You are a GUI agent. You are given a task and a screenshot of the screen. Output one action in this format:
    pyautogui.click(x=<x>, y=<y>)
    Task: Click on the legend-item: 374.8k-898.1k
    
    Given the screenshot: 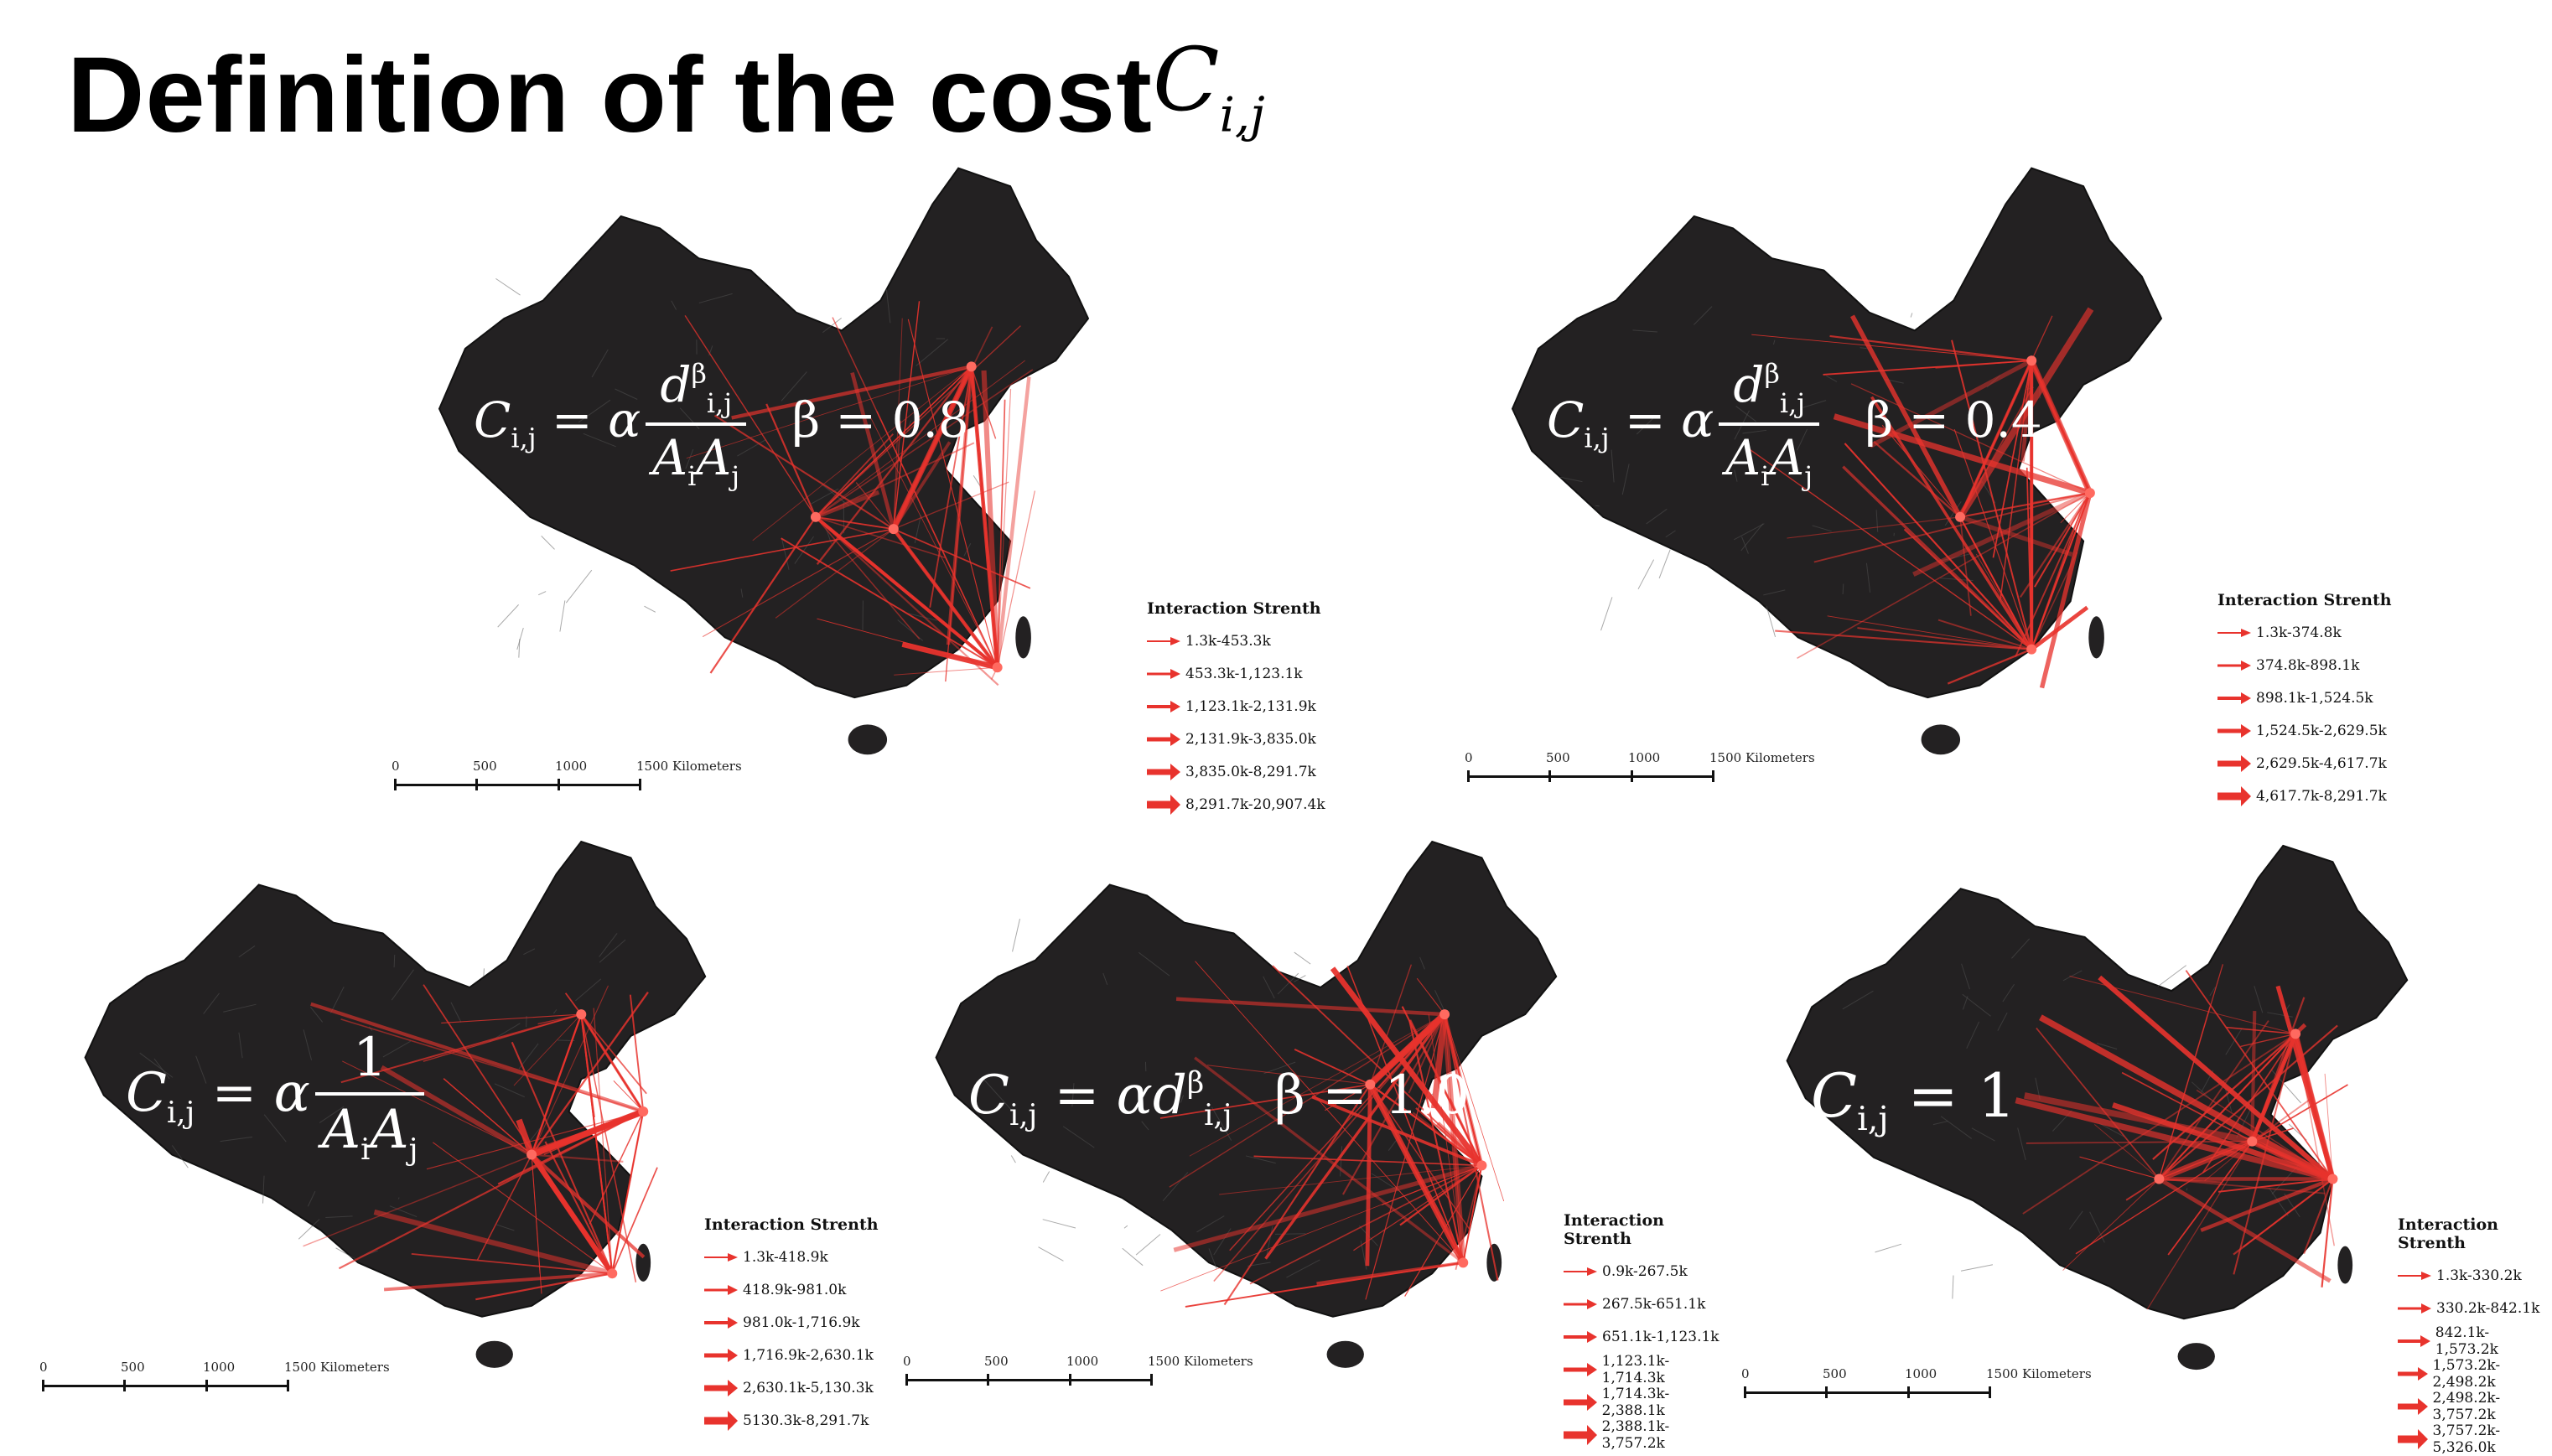 What is the action you would take?
    pyautogui.click(x=2304, y=665)
    